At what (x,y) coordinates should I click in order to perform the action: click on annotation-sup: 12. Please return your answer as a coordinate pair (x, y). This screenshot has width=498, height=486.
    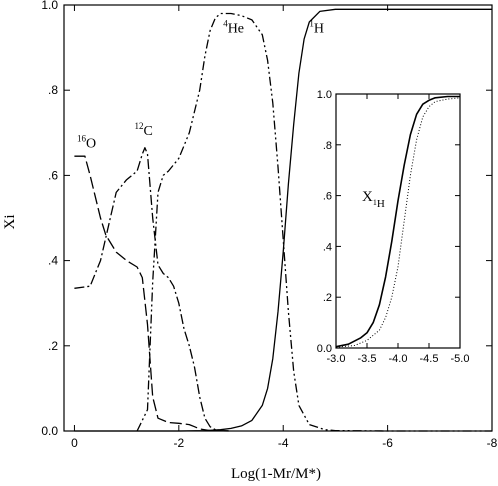
    Looking at the image, I should click on (138, 126).